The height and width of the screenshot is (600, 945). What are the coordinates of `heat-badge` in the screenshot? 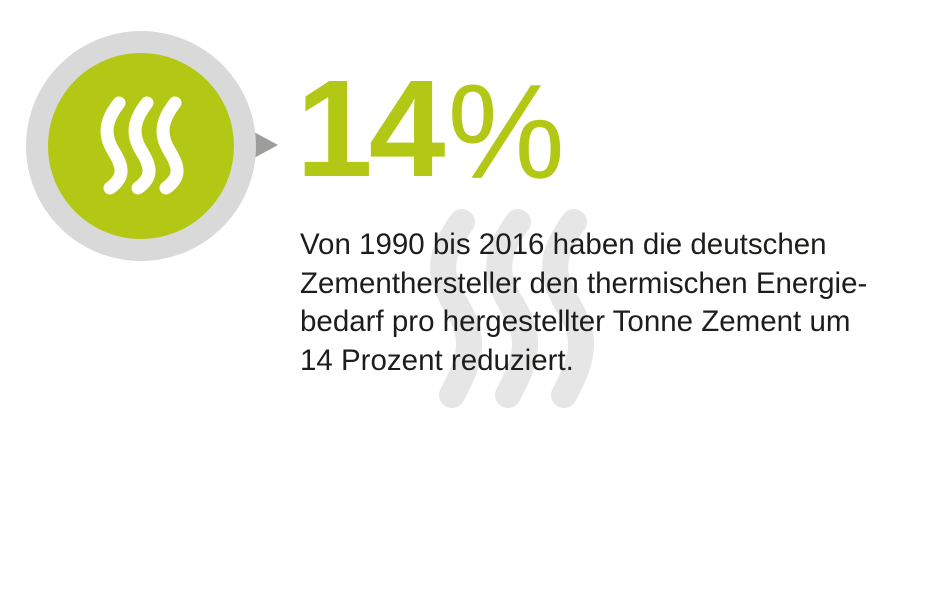 It's located at (152, 146).